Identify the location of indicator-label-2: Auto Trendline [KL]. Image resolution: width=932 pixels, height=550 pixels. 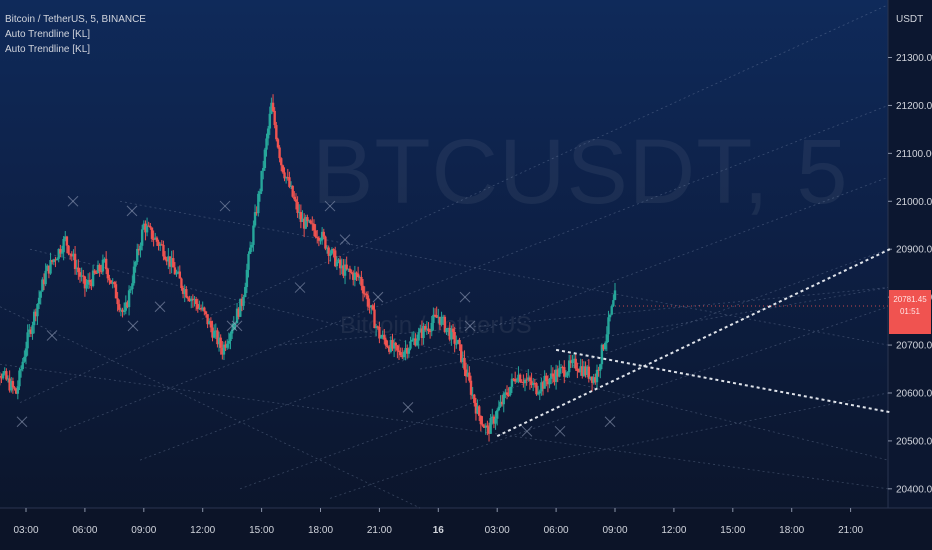
(48, 49).